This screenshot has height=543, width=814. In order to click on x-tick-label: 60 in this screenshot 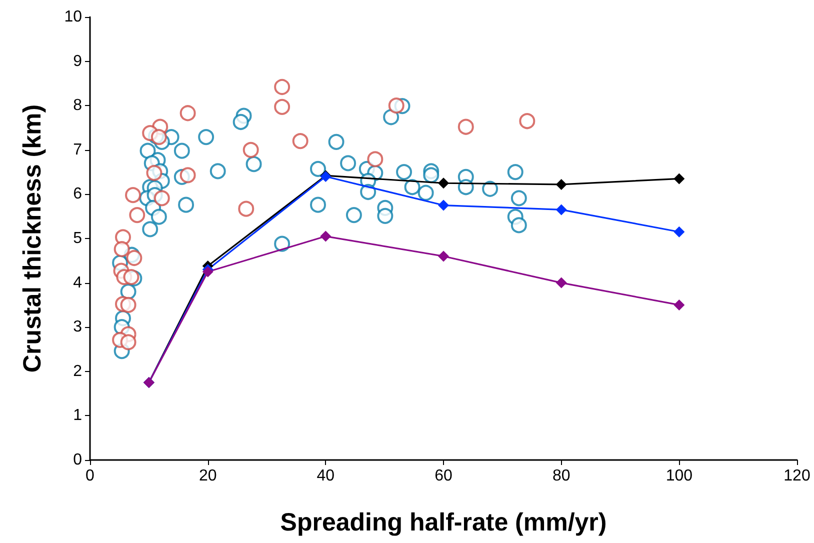, I will do `click(443, 476)`.